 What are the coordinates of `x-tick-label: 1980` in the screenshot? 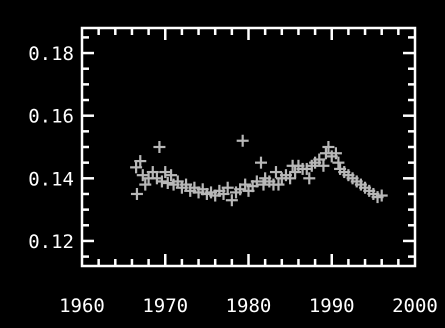 It's located at (249, 306).